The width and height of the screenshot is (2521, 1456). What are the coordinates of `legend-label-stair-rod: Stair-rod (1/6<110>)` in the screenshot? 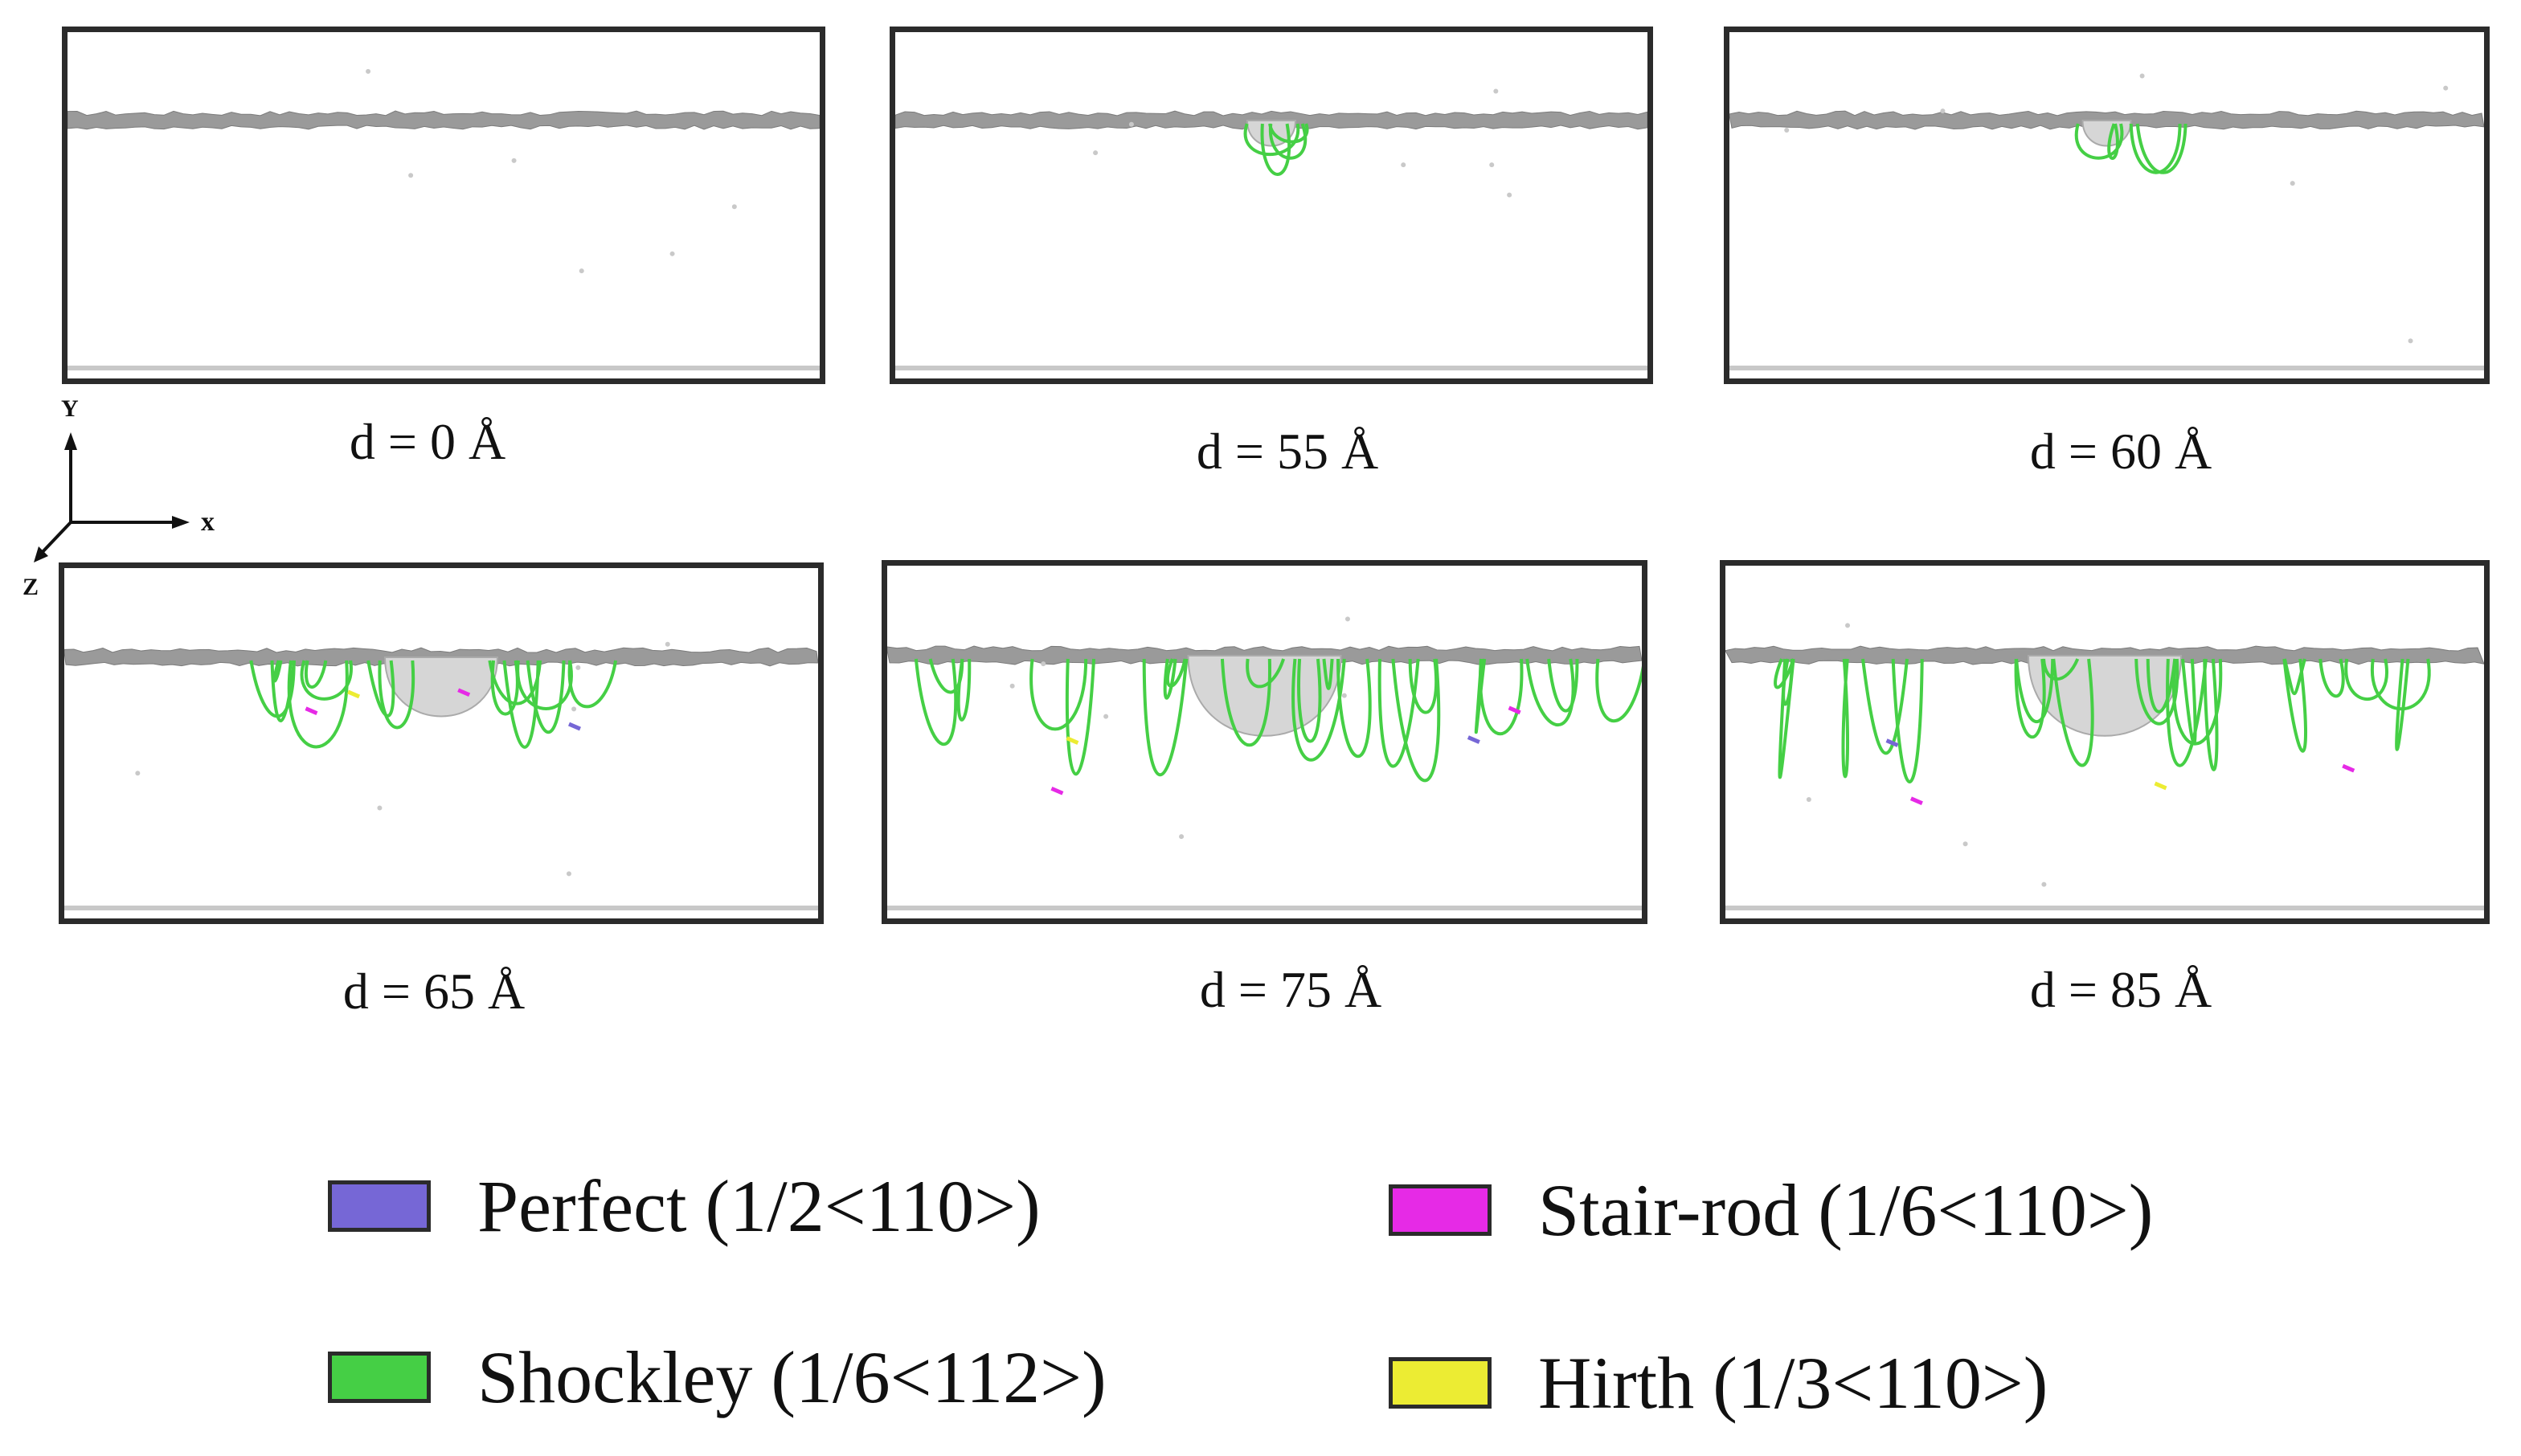 It's located at (1846, 1210).